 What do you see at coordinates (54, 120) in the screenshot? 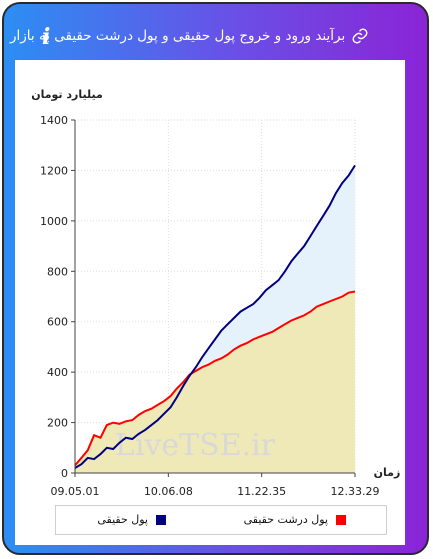
I see `y-tick-label-7: 1400` at bounding box center [54, 120].